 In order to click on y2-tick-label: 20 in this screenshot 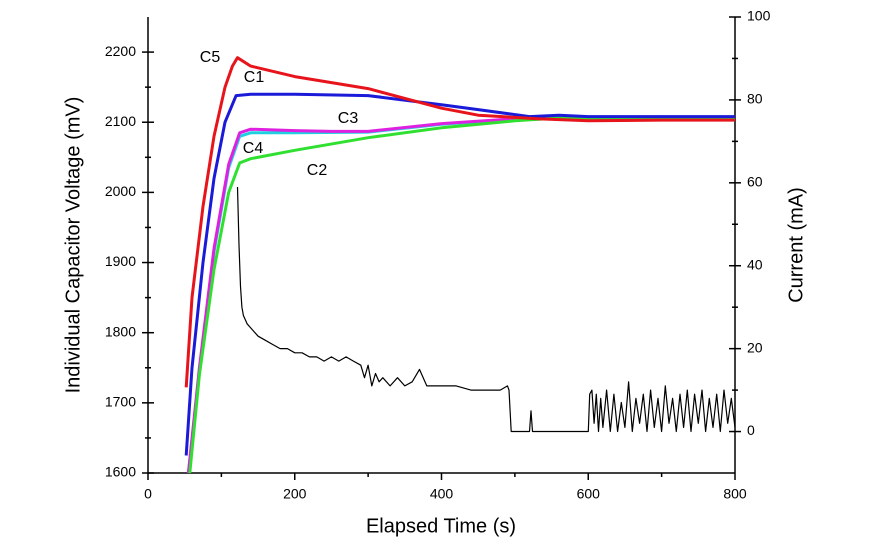, I will do `click(755, 347)`.